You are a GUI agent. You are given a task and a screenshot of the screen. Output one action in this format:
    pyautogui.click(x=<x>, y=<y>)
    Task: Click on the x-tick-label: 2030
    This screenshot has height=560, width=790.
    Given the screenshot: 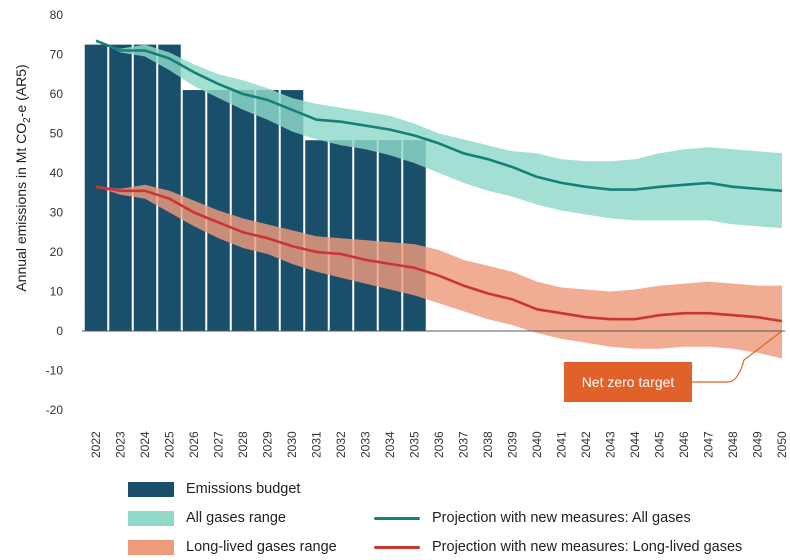 What is the action you would take?
    pyautogui.click(x=292, y=444)
    